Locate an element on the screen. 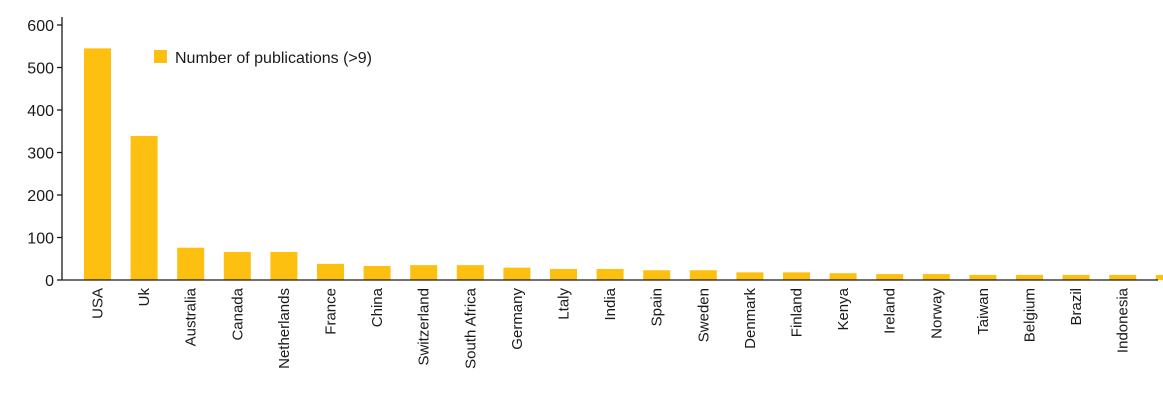 This screenshot has width=1163, height=396. y-tick-label: 300 is located at coordinates (40, 154).